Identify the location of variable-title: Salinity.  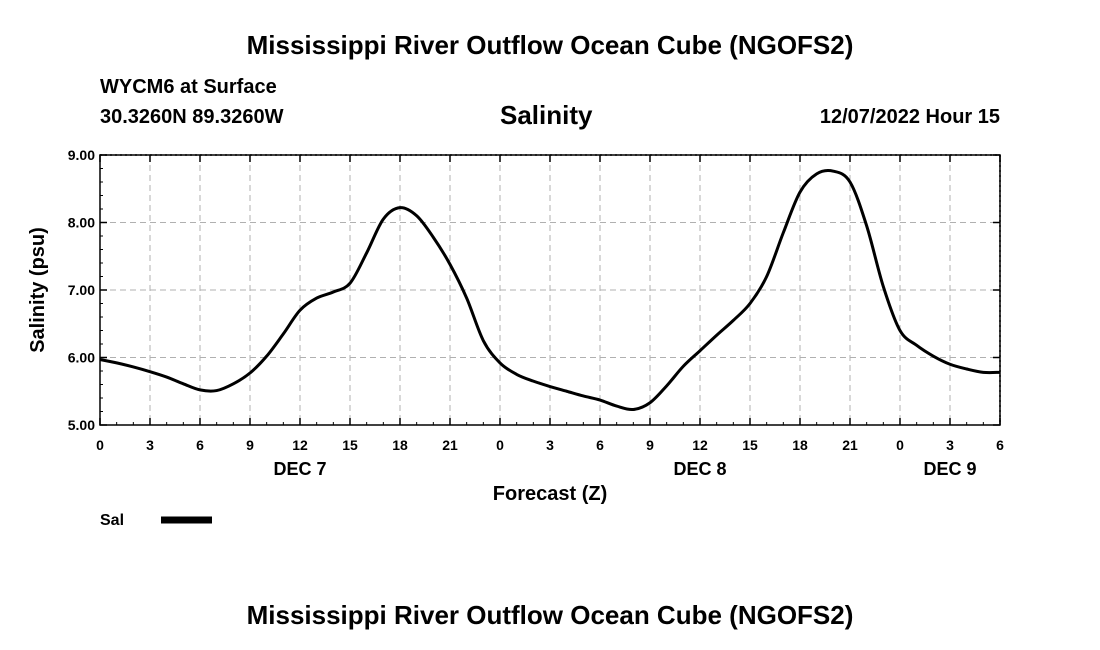
(546, 115).